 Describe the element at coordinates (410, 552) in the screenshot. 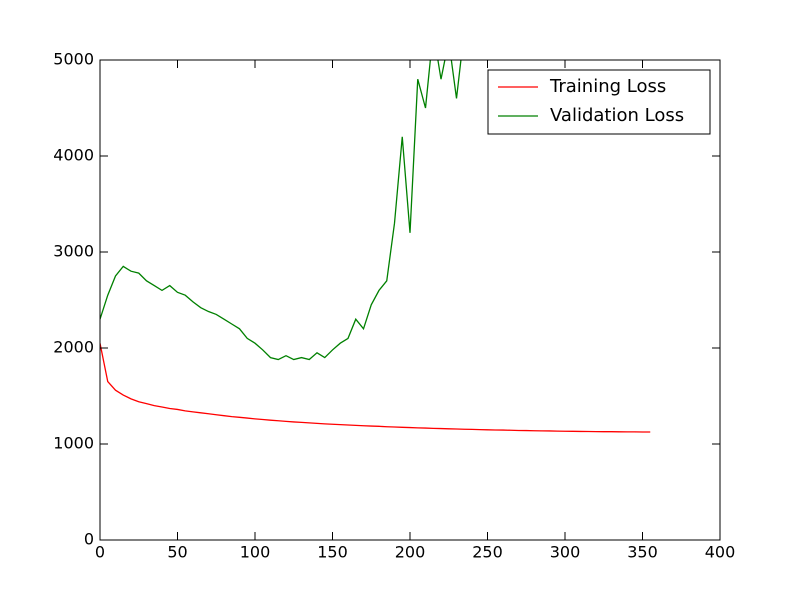

I see `x-tick-label: 200` at that location.